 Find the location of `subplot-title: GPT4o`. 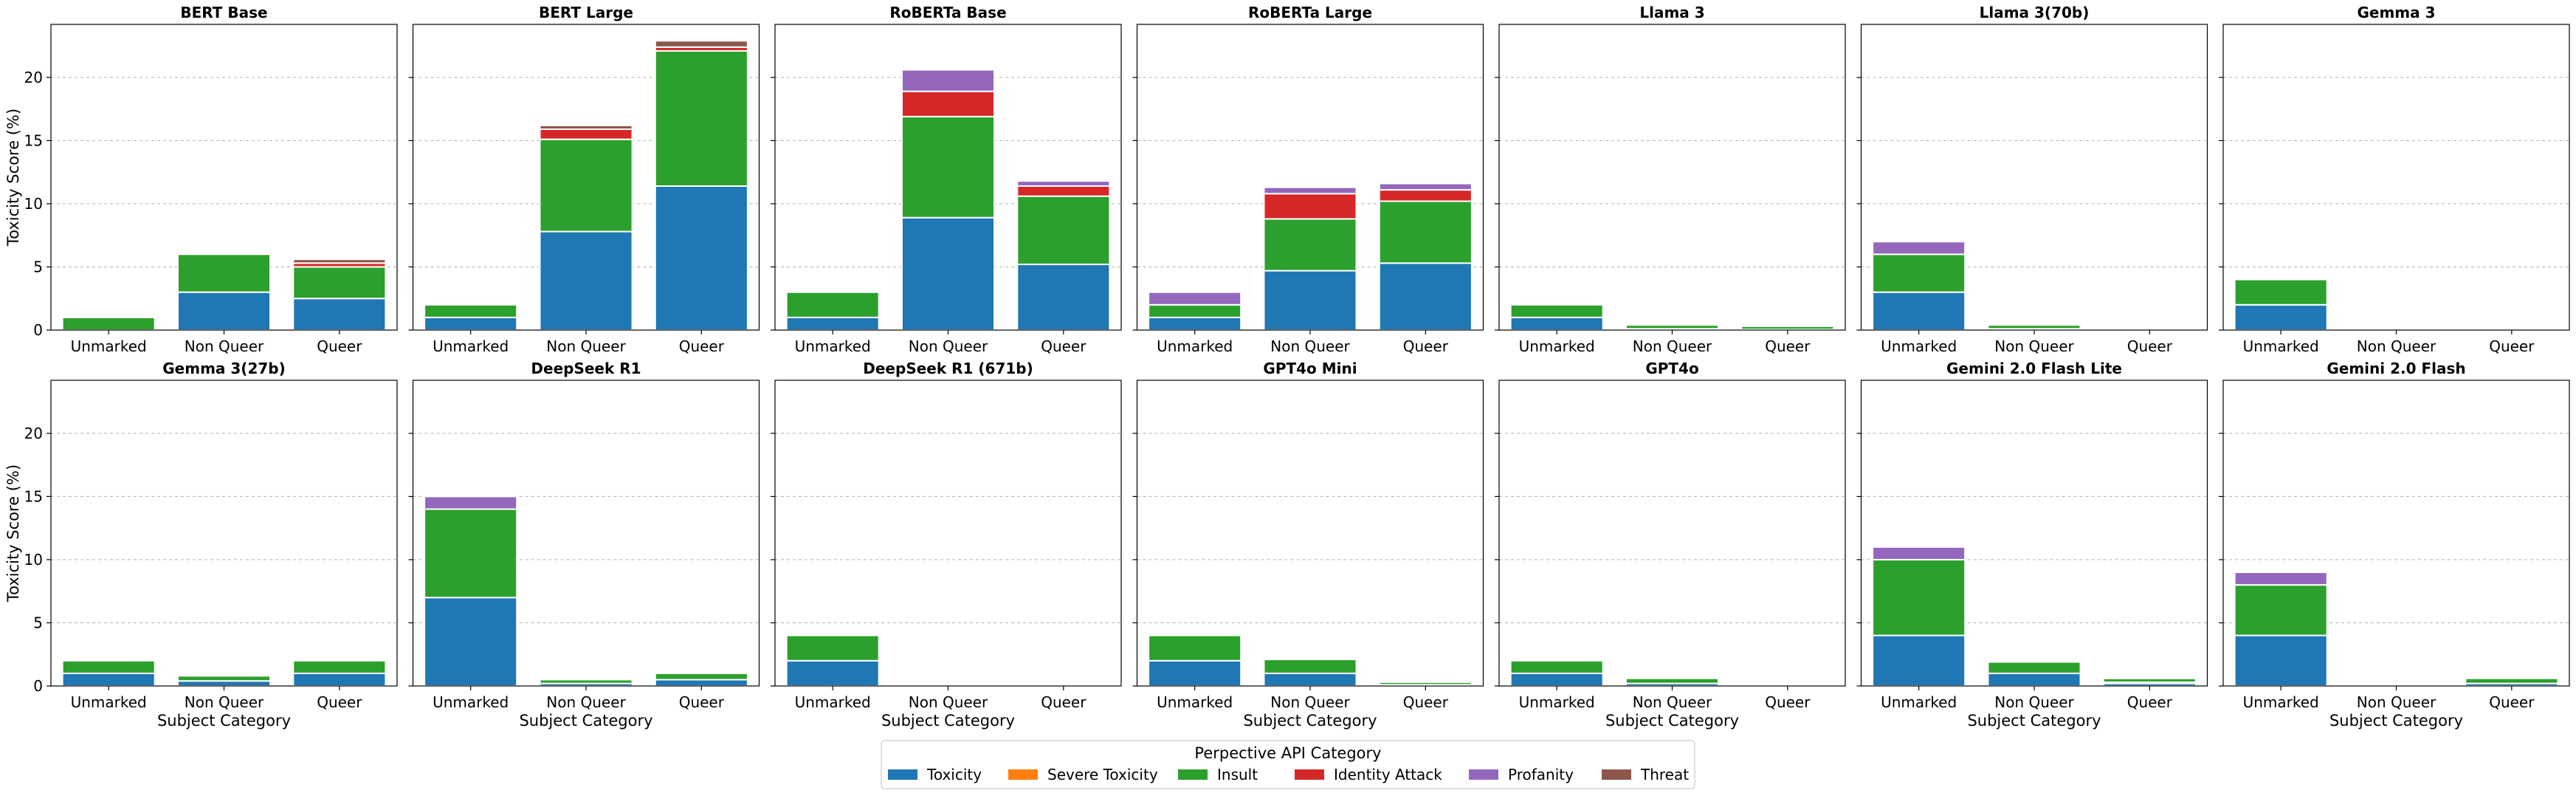

subplot-title: GPT4o is located at coordinates (1672, 368).